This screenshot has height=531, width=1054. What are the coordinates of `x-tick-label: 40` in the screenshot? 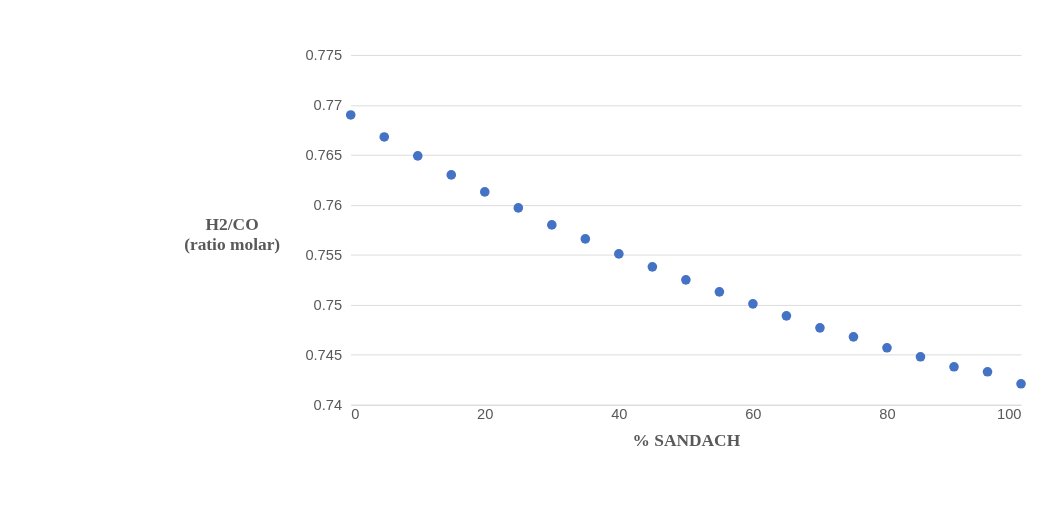 It's located at (619, 413).